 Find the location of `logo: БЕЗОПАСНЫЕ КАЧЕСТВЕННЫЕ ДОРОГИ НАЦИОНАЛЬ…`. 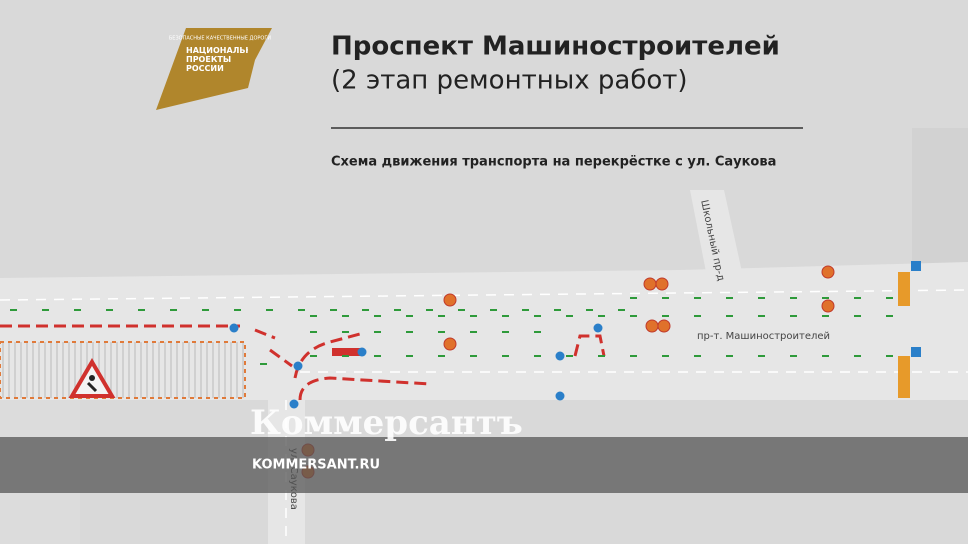

logo: БЕЗОПАСНЫЕ КАЧЕСТВЕННЫЕ ДОРОГИ НАЦИОНАЛЬ… is located at coordinates (214, 69).